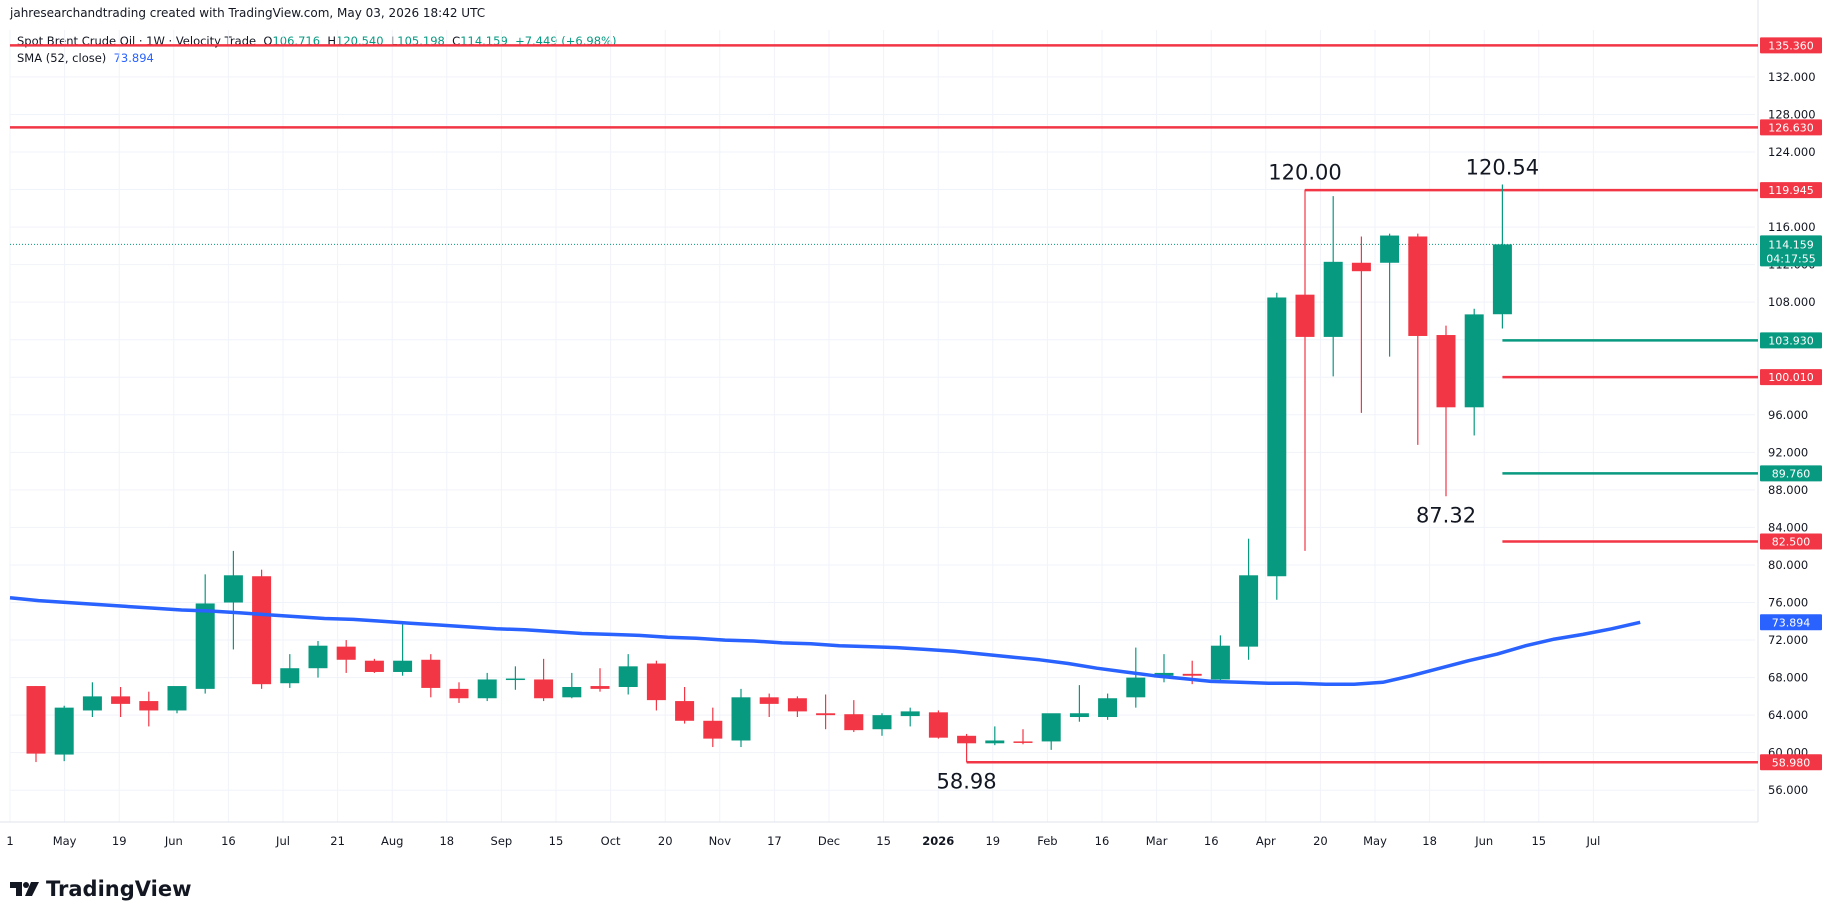 The image size is (1835, 917). I want to click on level-price-label: 82.500, so click(1791, 542).